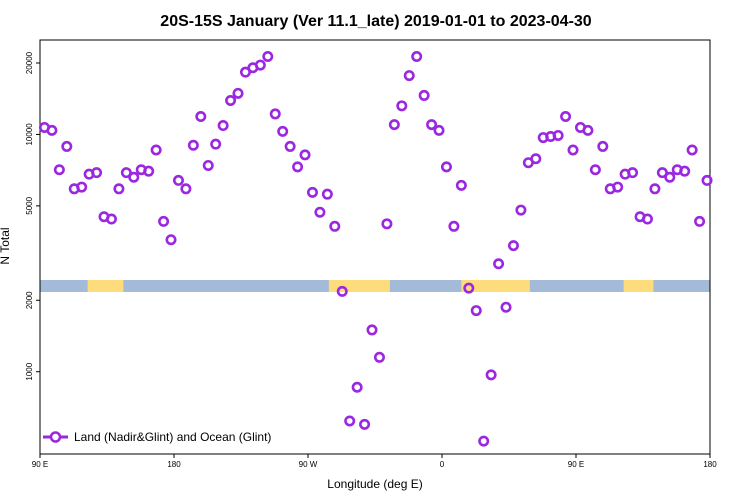 This screenshot has width=750, height=500. I want to click on x-axis: 90 E 180 90 W 0 90 E 180, so click(374, 461).